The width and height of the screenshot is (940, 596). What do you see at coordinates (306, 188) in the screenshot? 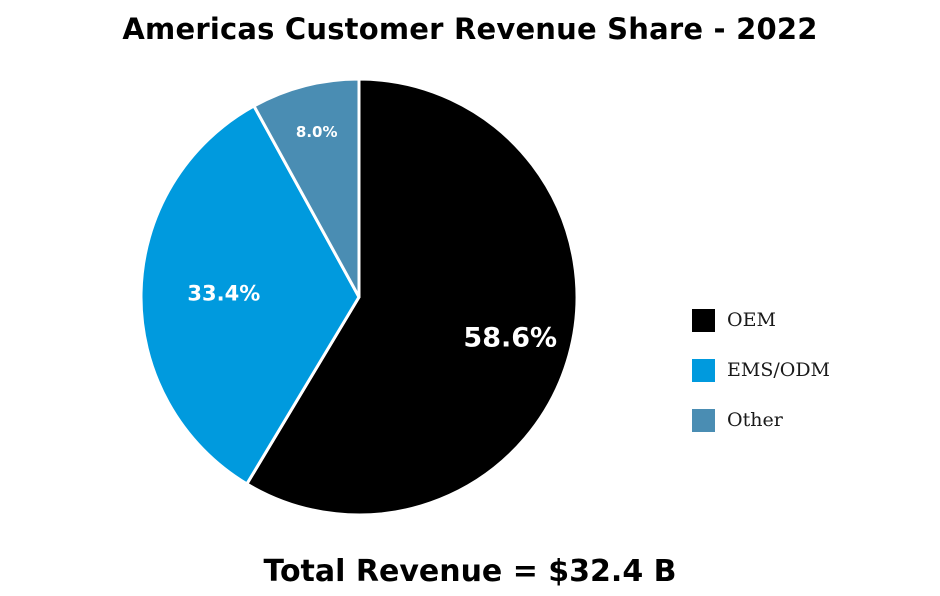
I see `pie-slice-other` at bounding box center [306, 188].